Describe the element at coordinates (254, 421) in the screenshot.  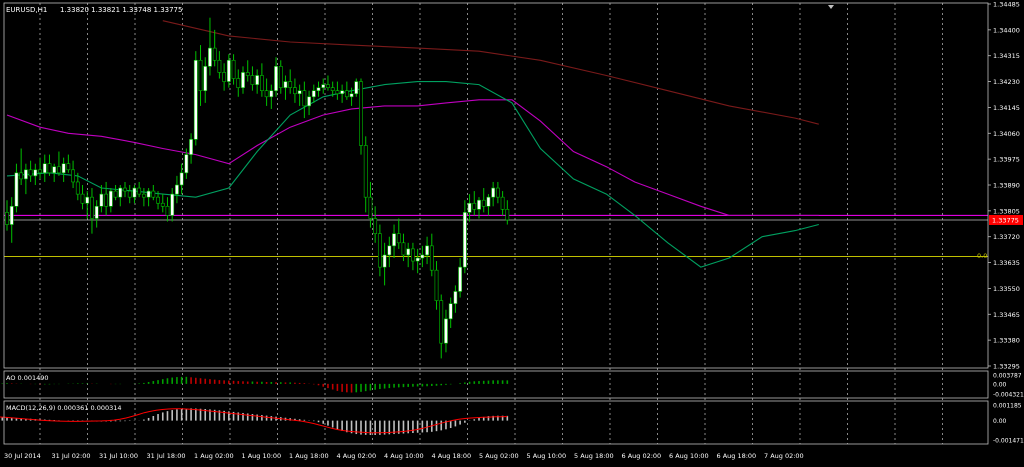
I see `macd-indicator-panel` at that location.